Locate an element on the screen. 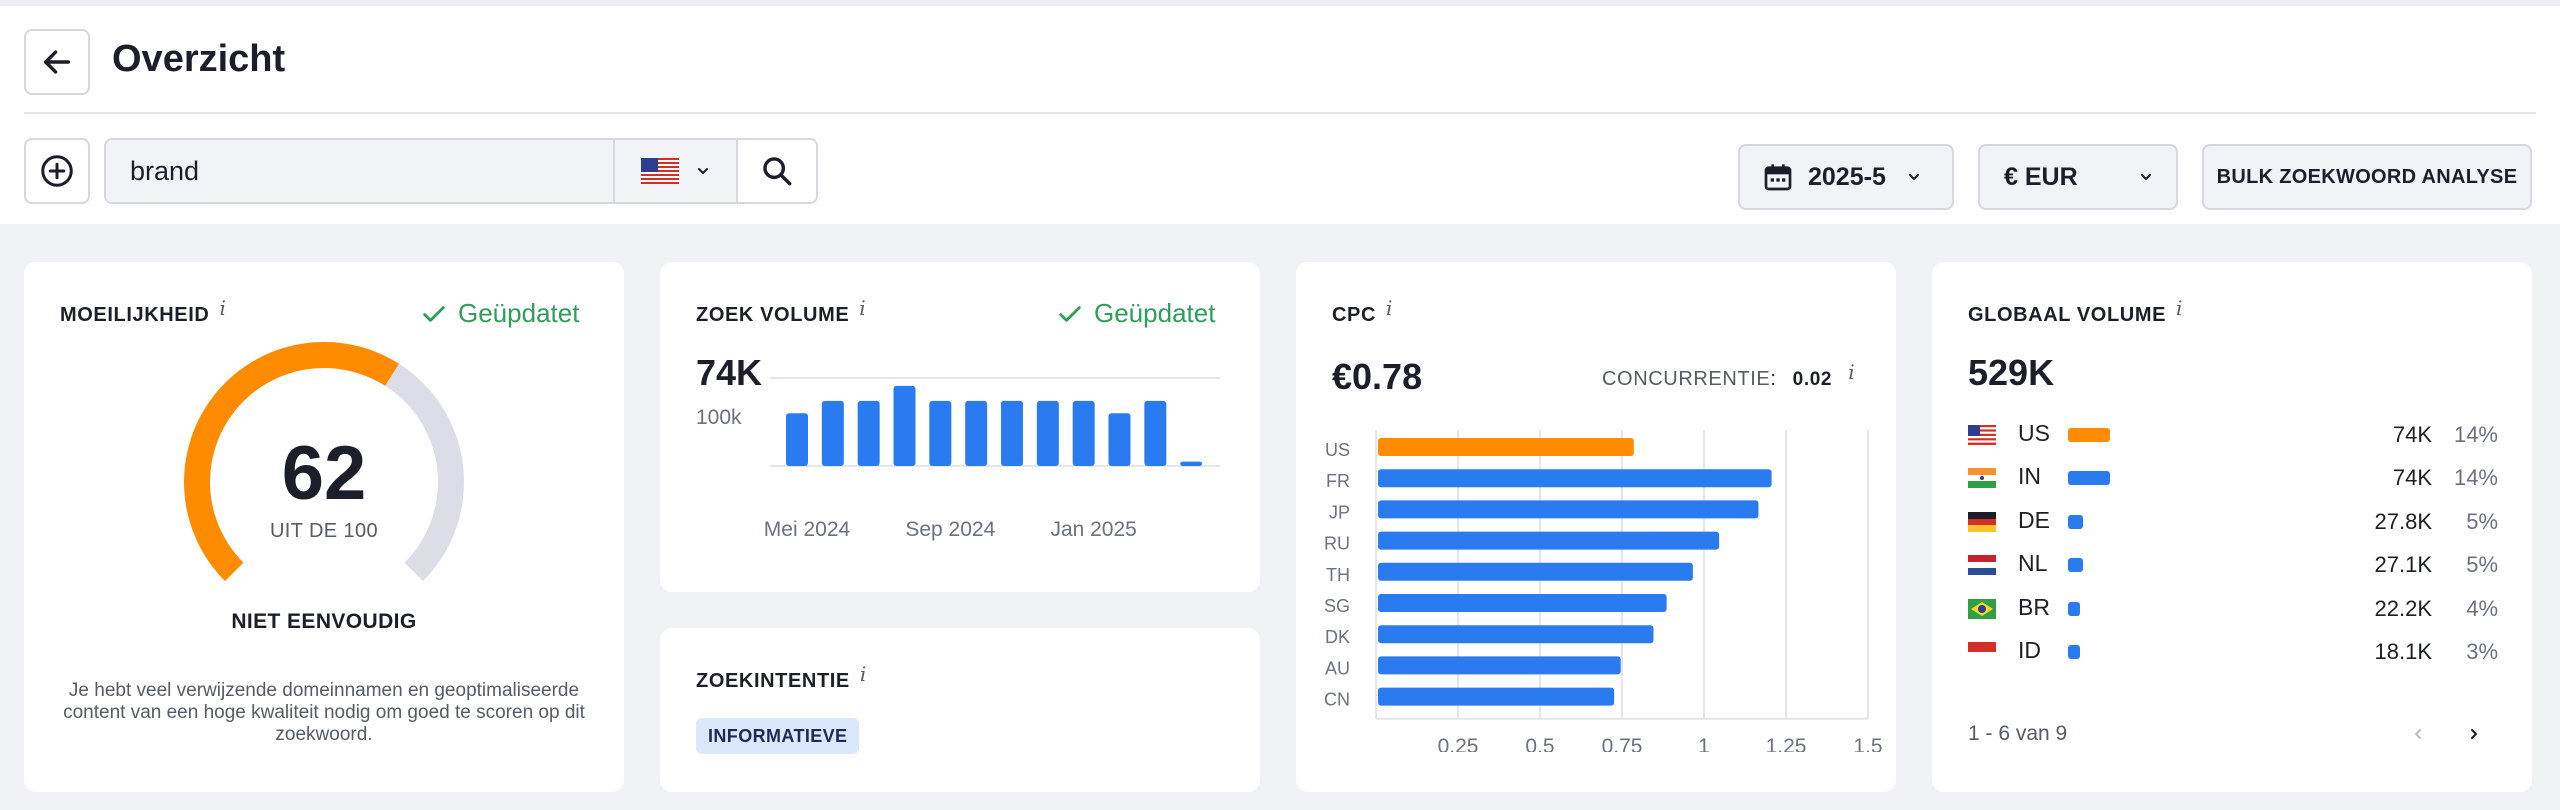 Image resolution: width=2560 pixels, height=810 pixels. competition-label: CONCURRENTIE is located at coordinates (1686, 379).